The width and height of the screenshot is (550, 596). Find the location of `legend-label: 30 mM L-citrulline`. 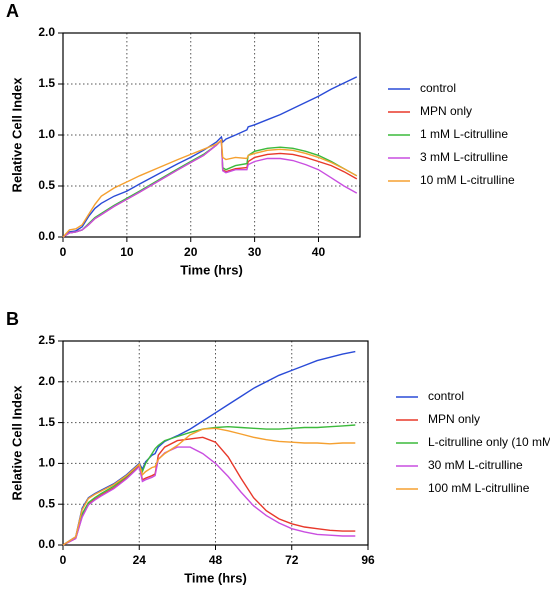

legend-label: 30 mM L-citrulline is located at coordinates (475, 465).